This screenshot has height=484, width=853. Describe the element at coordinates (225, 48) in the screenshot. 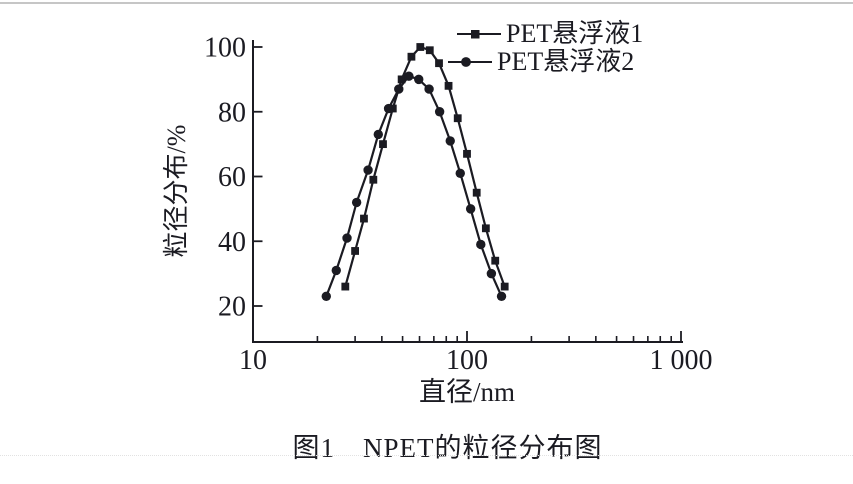

I see `y-axis-tick-label: 100` at that location.